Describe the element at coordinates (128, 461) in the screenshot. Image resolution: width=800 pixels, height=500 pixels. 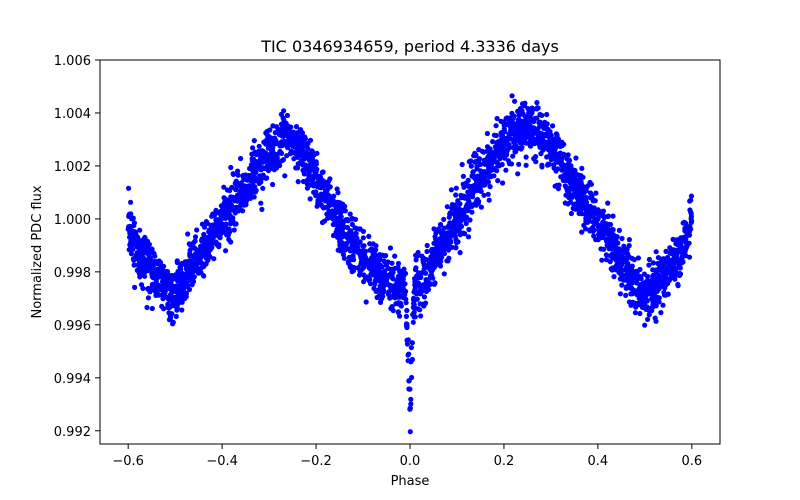
I see `x-tick-label: −0.6` at that location.